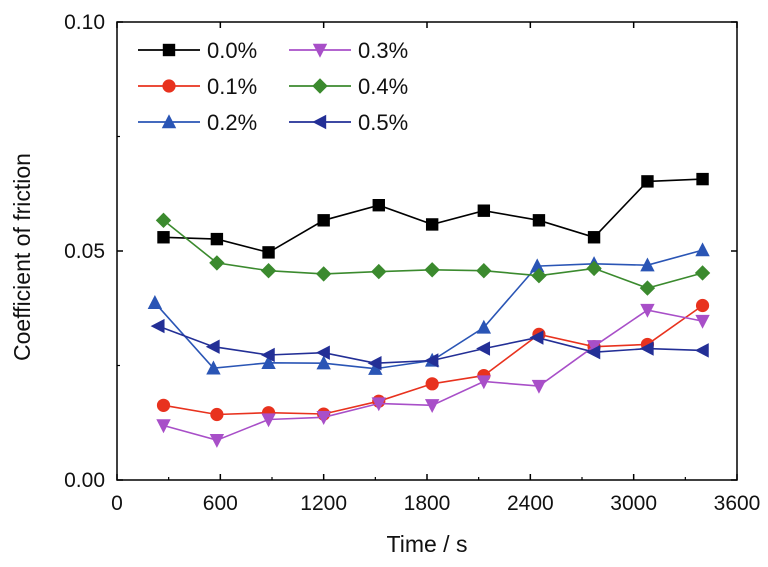 The height and width of the screenshot is (567, 768). Describe the element at coordinates (232, 122) in the screenshot. I see `legend-label: 0.2%` at that location.